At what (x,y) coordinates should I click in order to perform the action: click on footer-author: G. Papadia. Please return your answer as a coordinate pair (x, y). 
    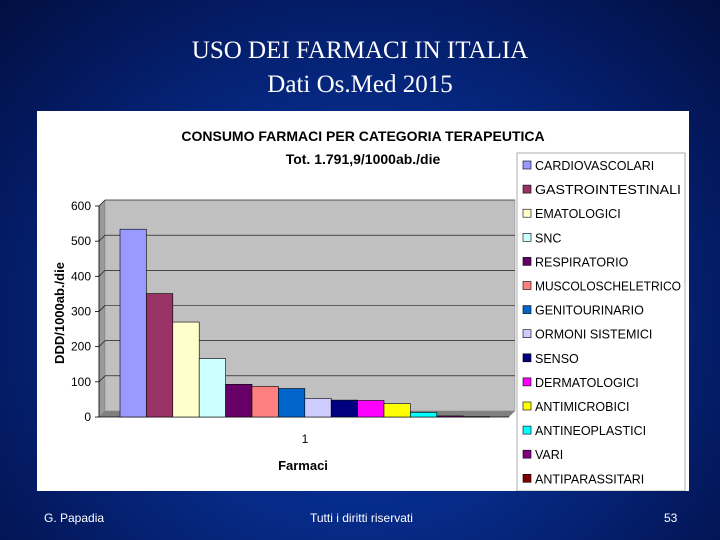
    Looking at the image, I should click on (74, 518).